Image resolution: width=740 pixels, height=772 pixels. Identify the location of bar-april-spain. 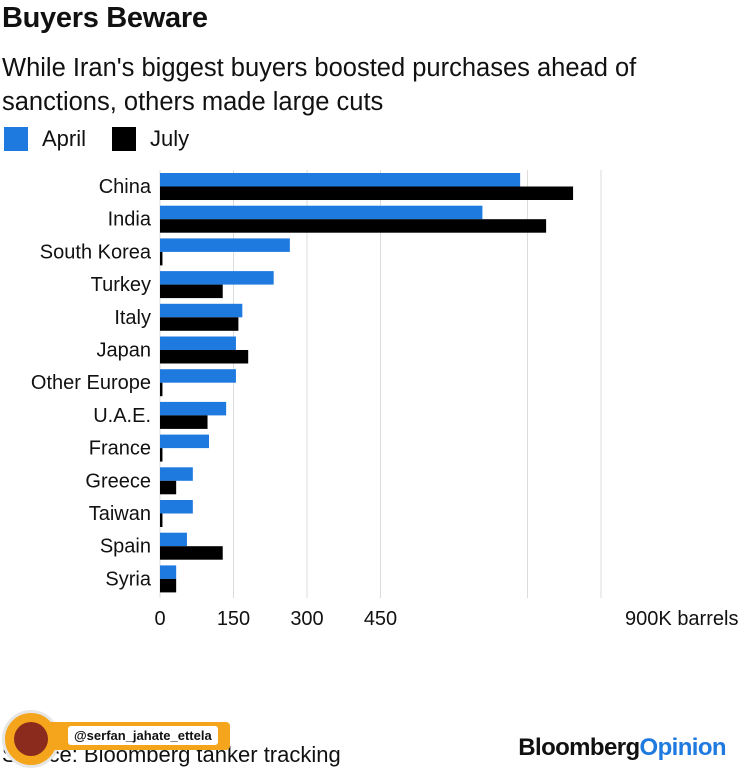
(173, 539).